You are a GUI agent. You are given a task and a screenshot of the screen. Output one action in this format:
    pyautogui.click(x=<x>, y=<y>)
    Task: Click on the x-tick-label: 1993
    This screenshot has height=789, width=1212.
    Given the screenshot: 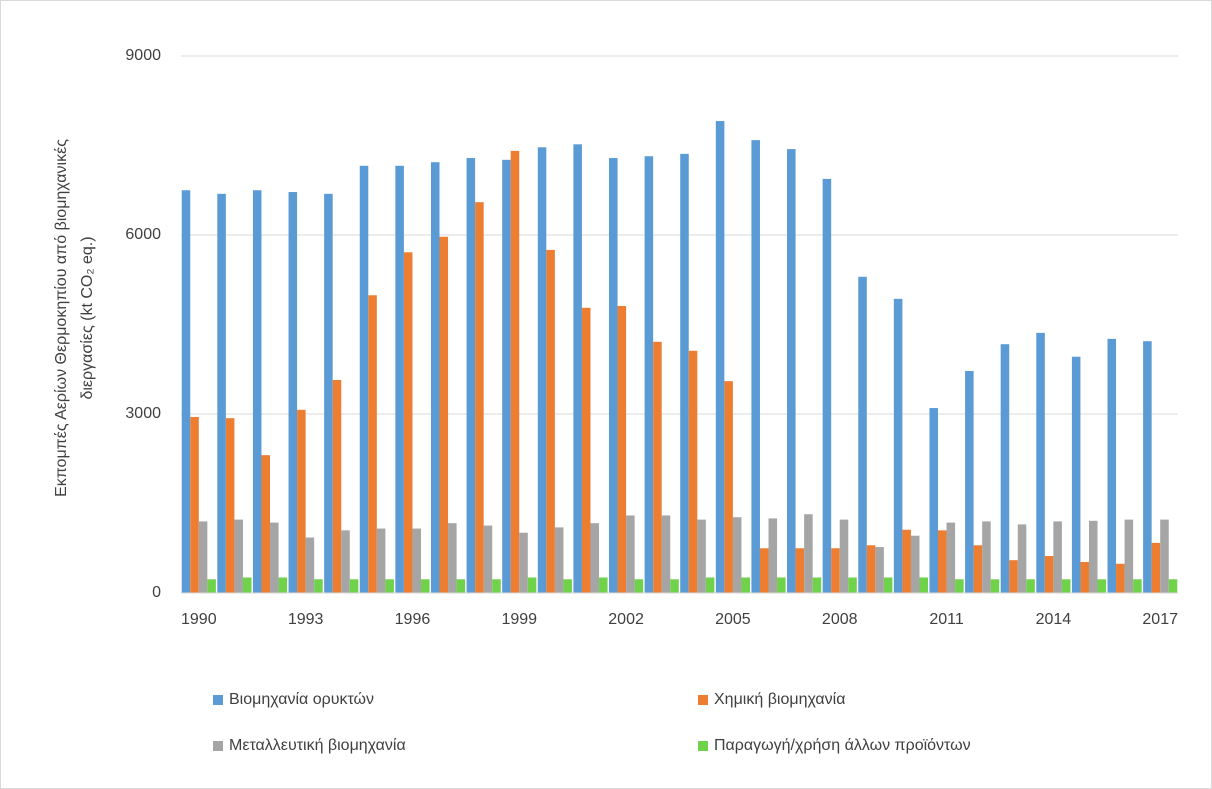 What is the action you would take?
    pyautogui.click(x=306, y=619)
    